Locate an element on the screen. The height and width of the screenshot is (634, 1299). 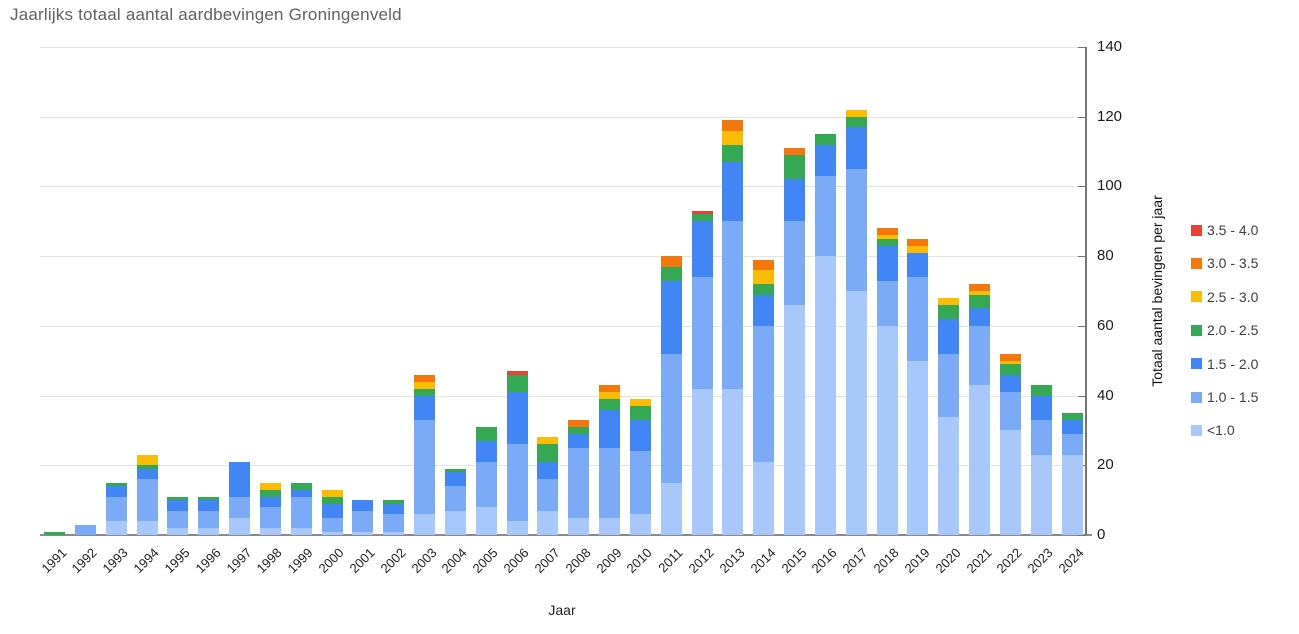
bar-2006 is located at coordinates (517, 453).